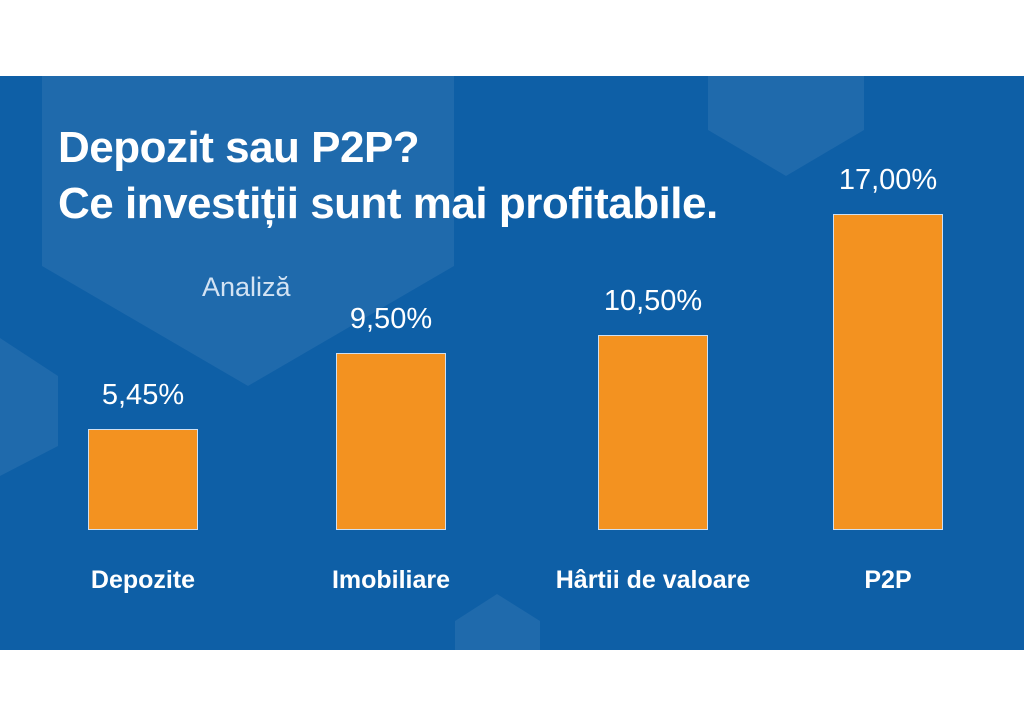 This screenshot has width=1024, height=726. I want to click on title-line-2: Ce investiții sunt mai profitabile., so click(388, 203).